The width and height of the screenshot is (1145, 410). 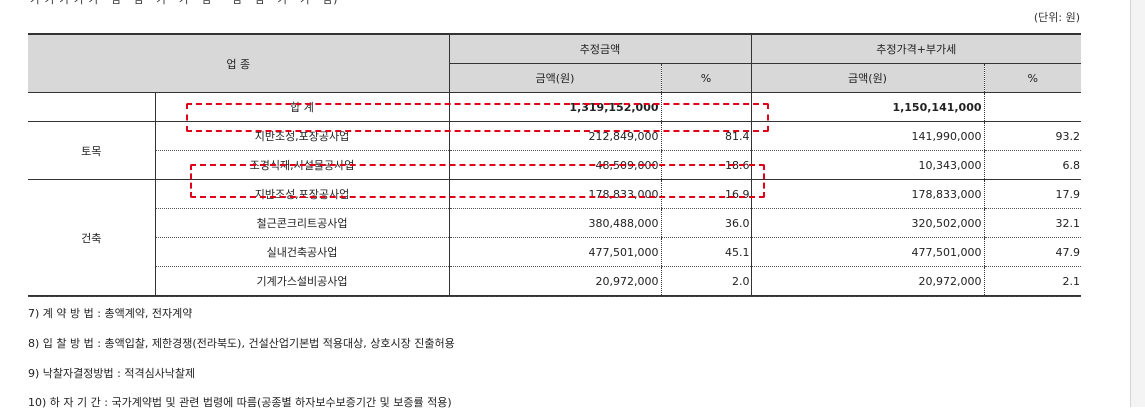 I want to click on estimate-percent: 81.4, so click(x=706, y=136).